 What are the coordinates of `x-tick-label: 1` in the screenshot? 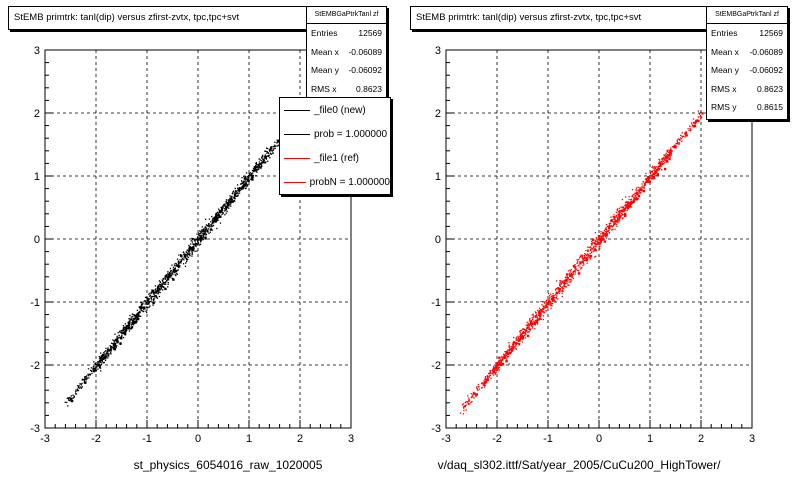 It's located at (249, 439).